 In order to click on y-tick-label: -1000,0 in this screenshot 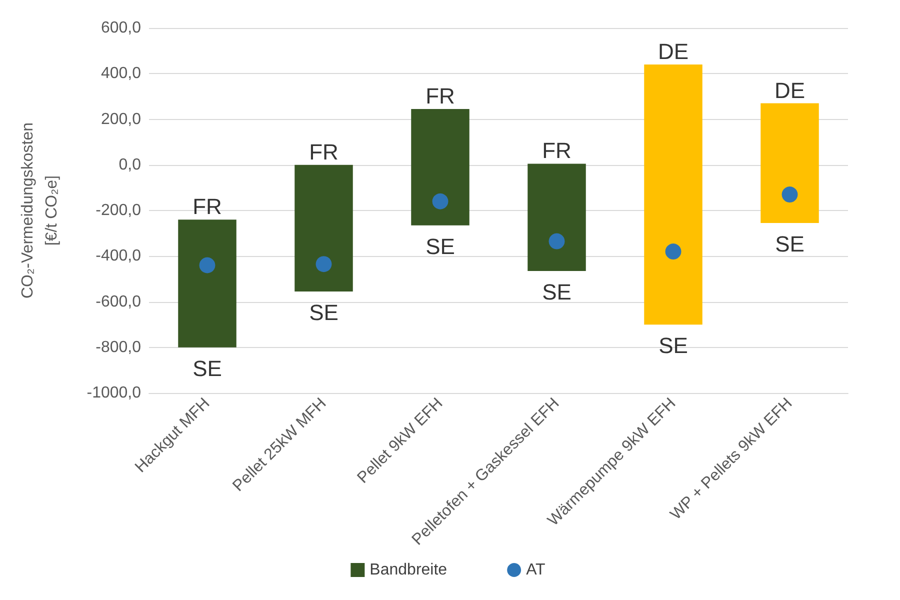, I will do `click(114, 393)`.